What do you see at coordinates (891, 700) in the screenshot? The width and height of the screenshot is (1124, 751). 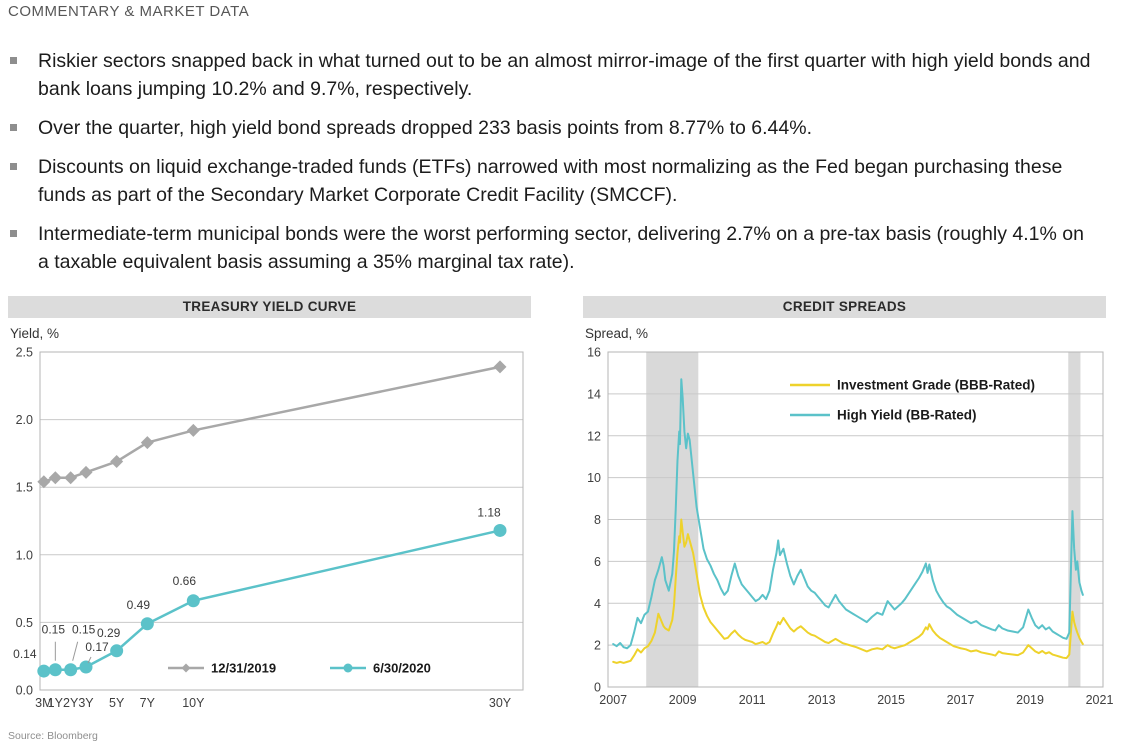 I see `svg-text: 2015` at bounding box center [891, 700].